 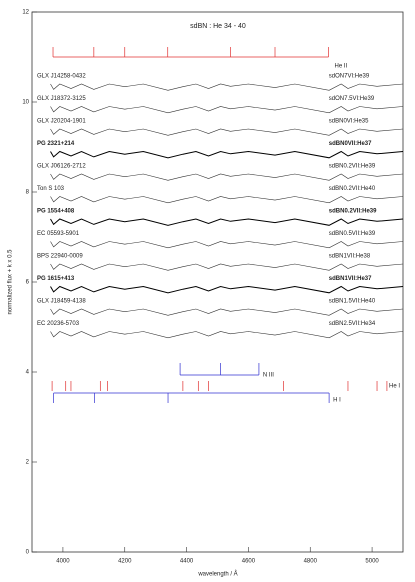 I want to click on star-name: BPS 22940-0009, so click(x=60, y=257).